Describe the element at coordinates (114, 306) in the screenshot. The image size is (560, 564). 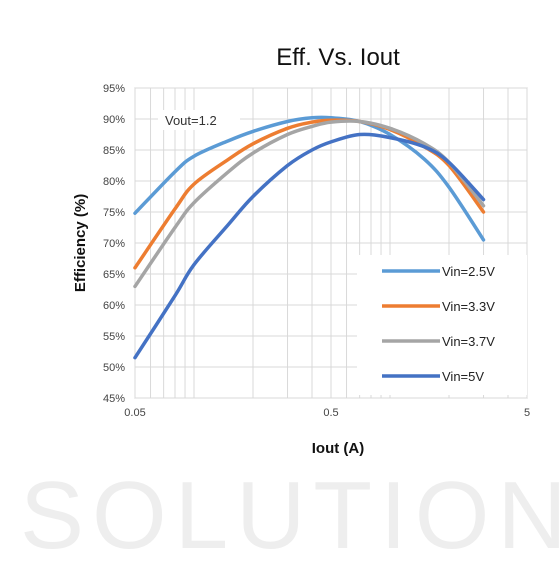
I see `y-tick-label: 60%` at that location.